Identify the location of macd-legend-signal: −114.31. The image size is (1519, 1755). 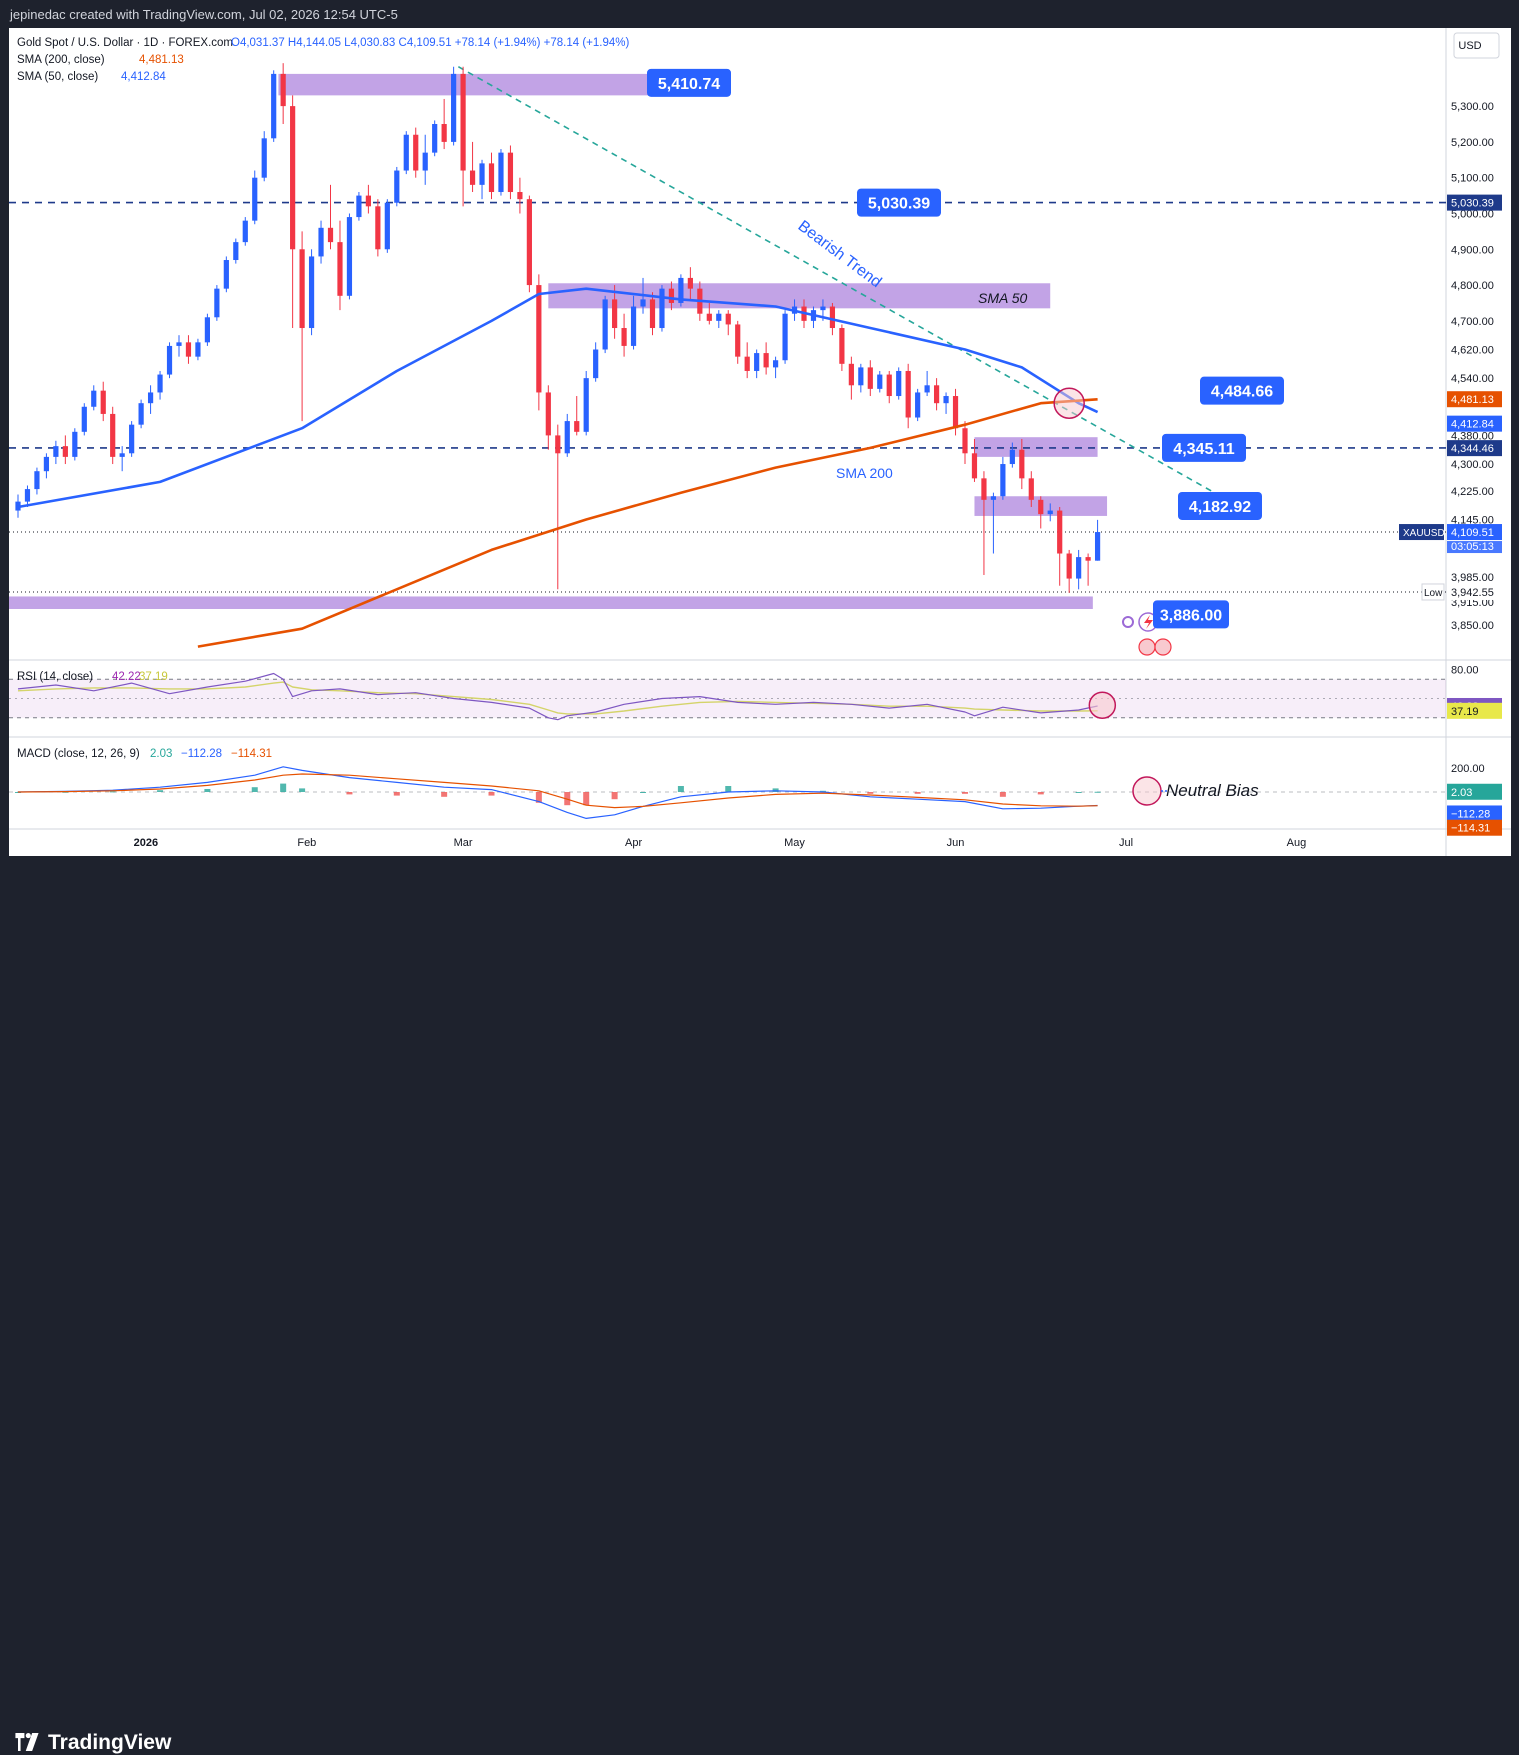
(251, 754).